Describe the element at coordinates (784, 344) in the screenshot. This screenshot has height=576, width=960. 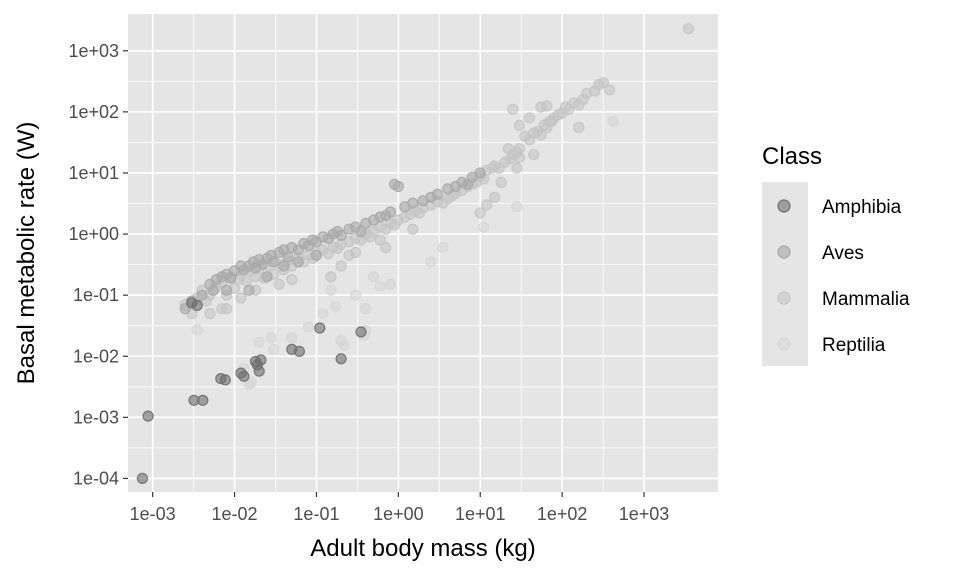
I see `legend-key-reptilia` at that location.